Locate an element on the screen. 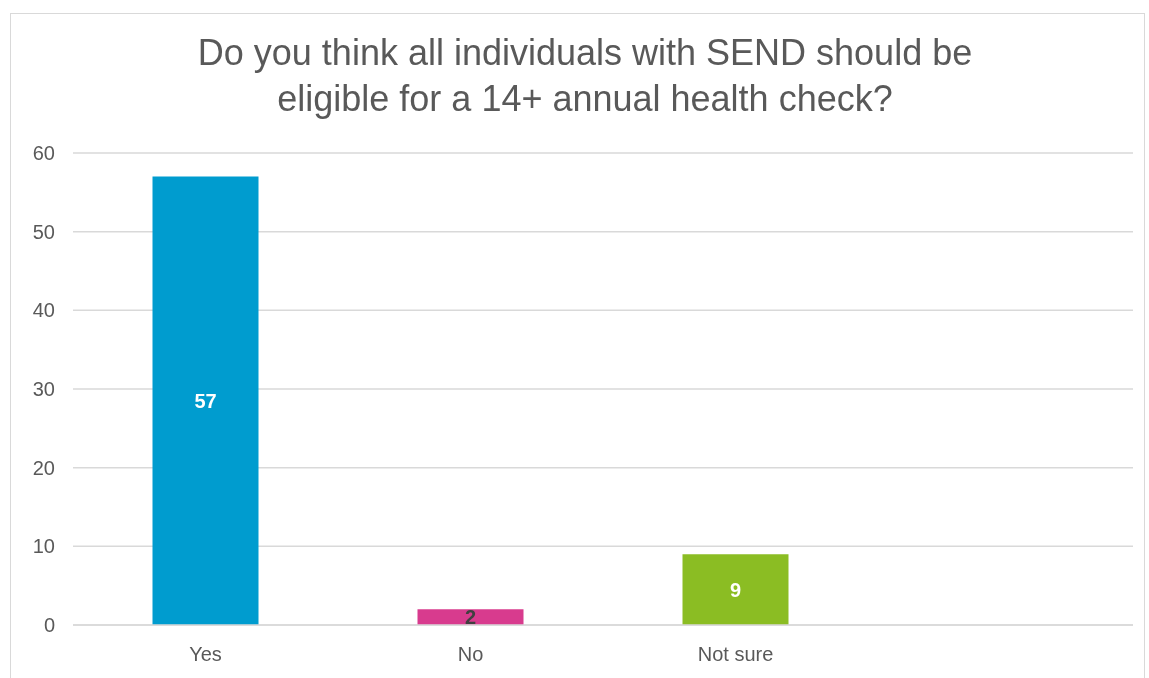 The height and width of the screenshot is (678, 1149). data-label: 57 is located at coordinates (205, 400).